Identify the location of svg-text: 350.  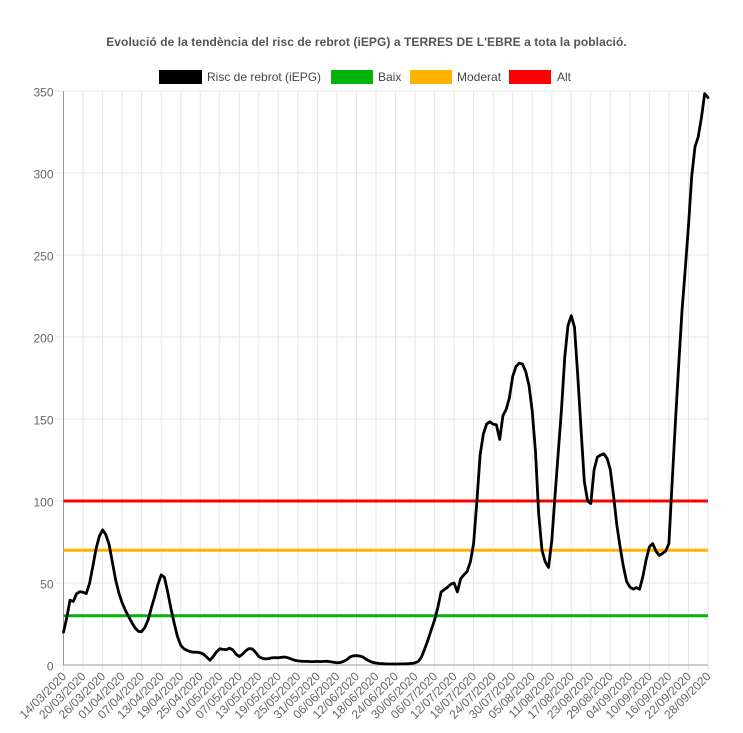
(43, 92).